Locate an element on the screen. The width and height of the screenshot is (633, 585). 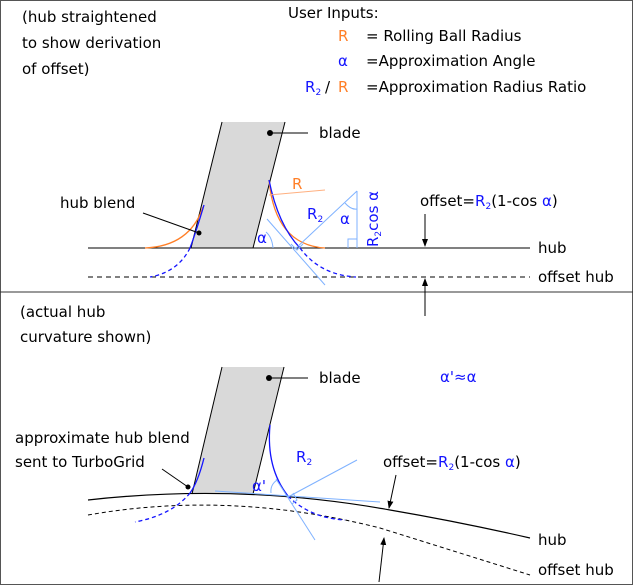
approx-blend-label: approximate hub blend is located at coordinates (102, 438).